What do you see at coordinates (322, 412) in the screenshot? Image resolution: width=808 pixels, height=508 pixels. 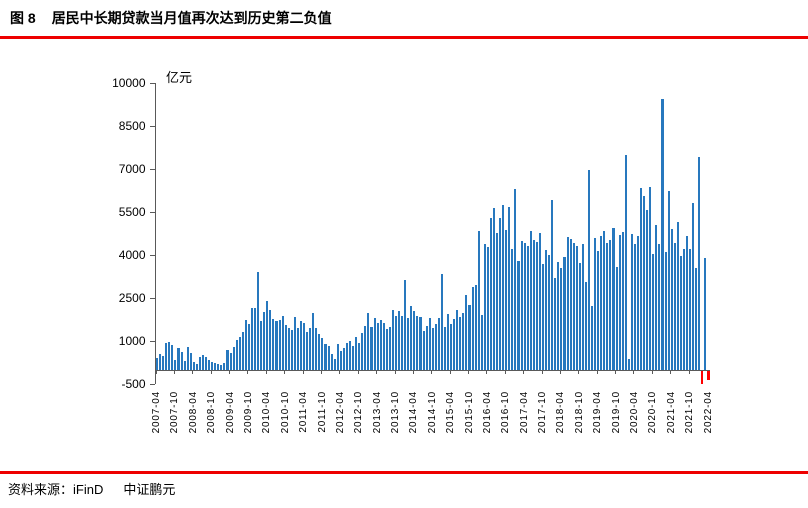 I see `x-tick-label: 2011-10` at bounding box center [322, 412].